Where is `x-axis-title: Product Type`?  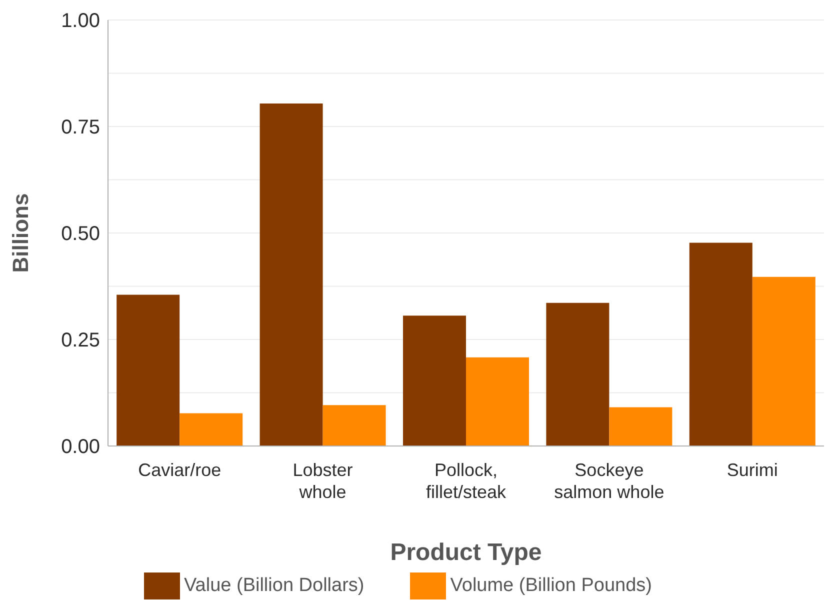 x-axis-title: Product Type is located at coordinates (466, 552).